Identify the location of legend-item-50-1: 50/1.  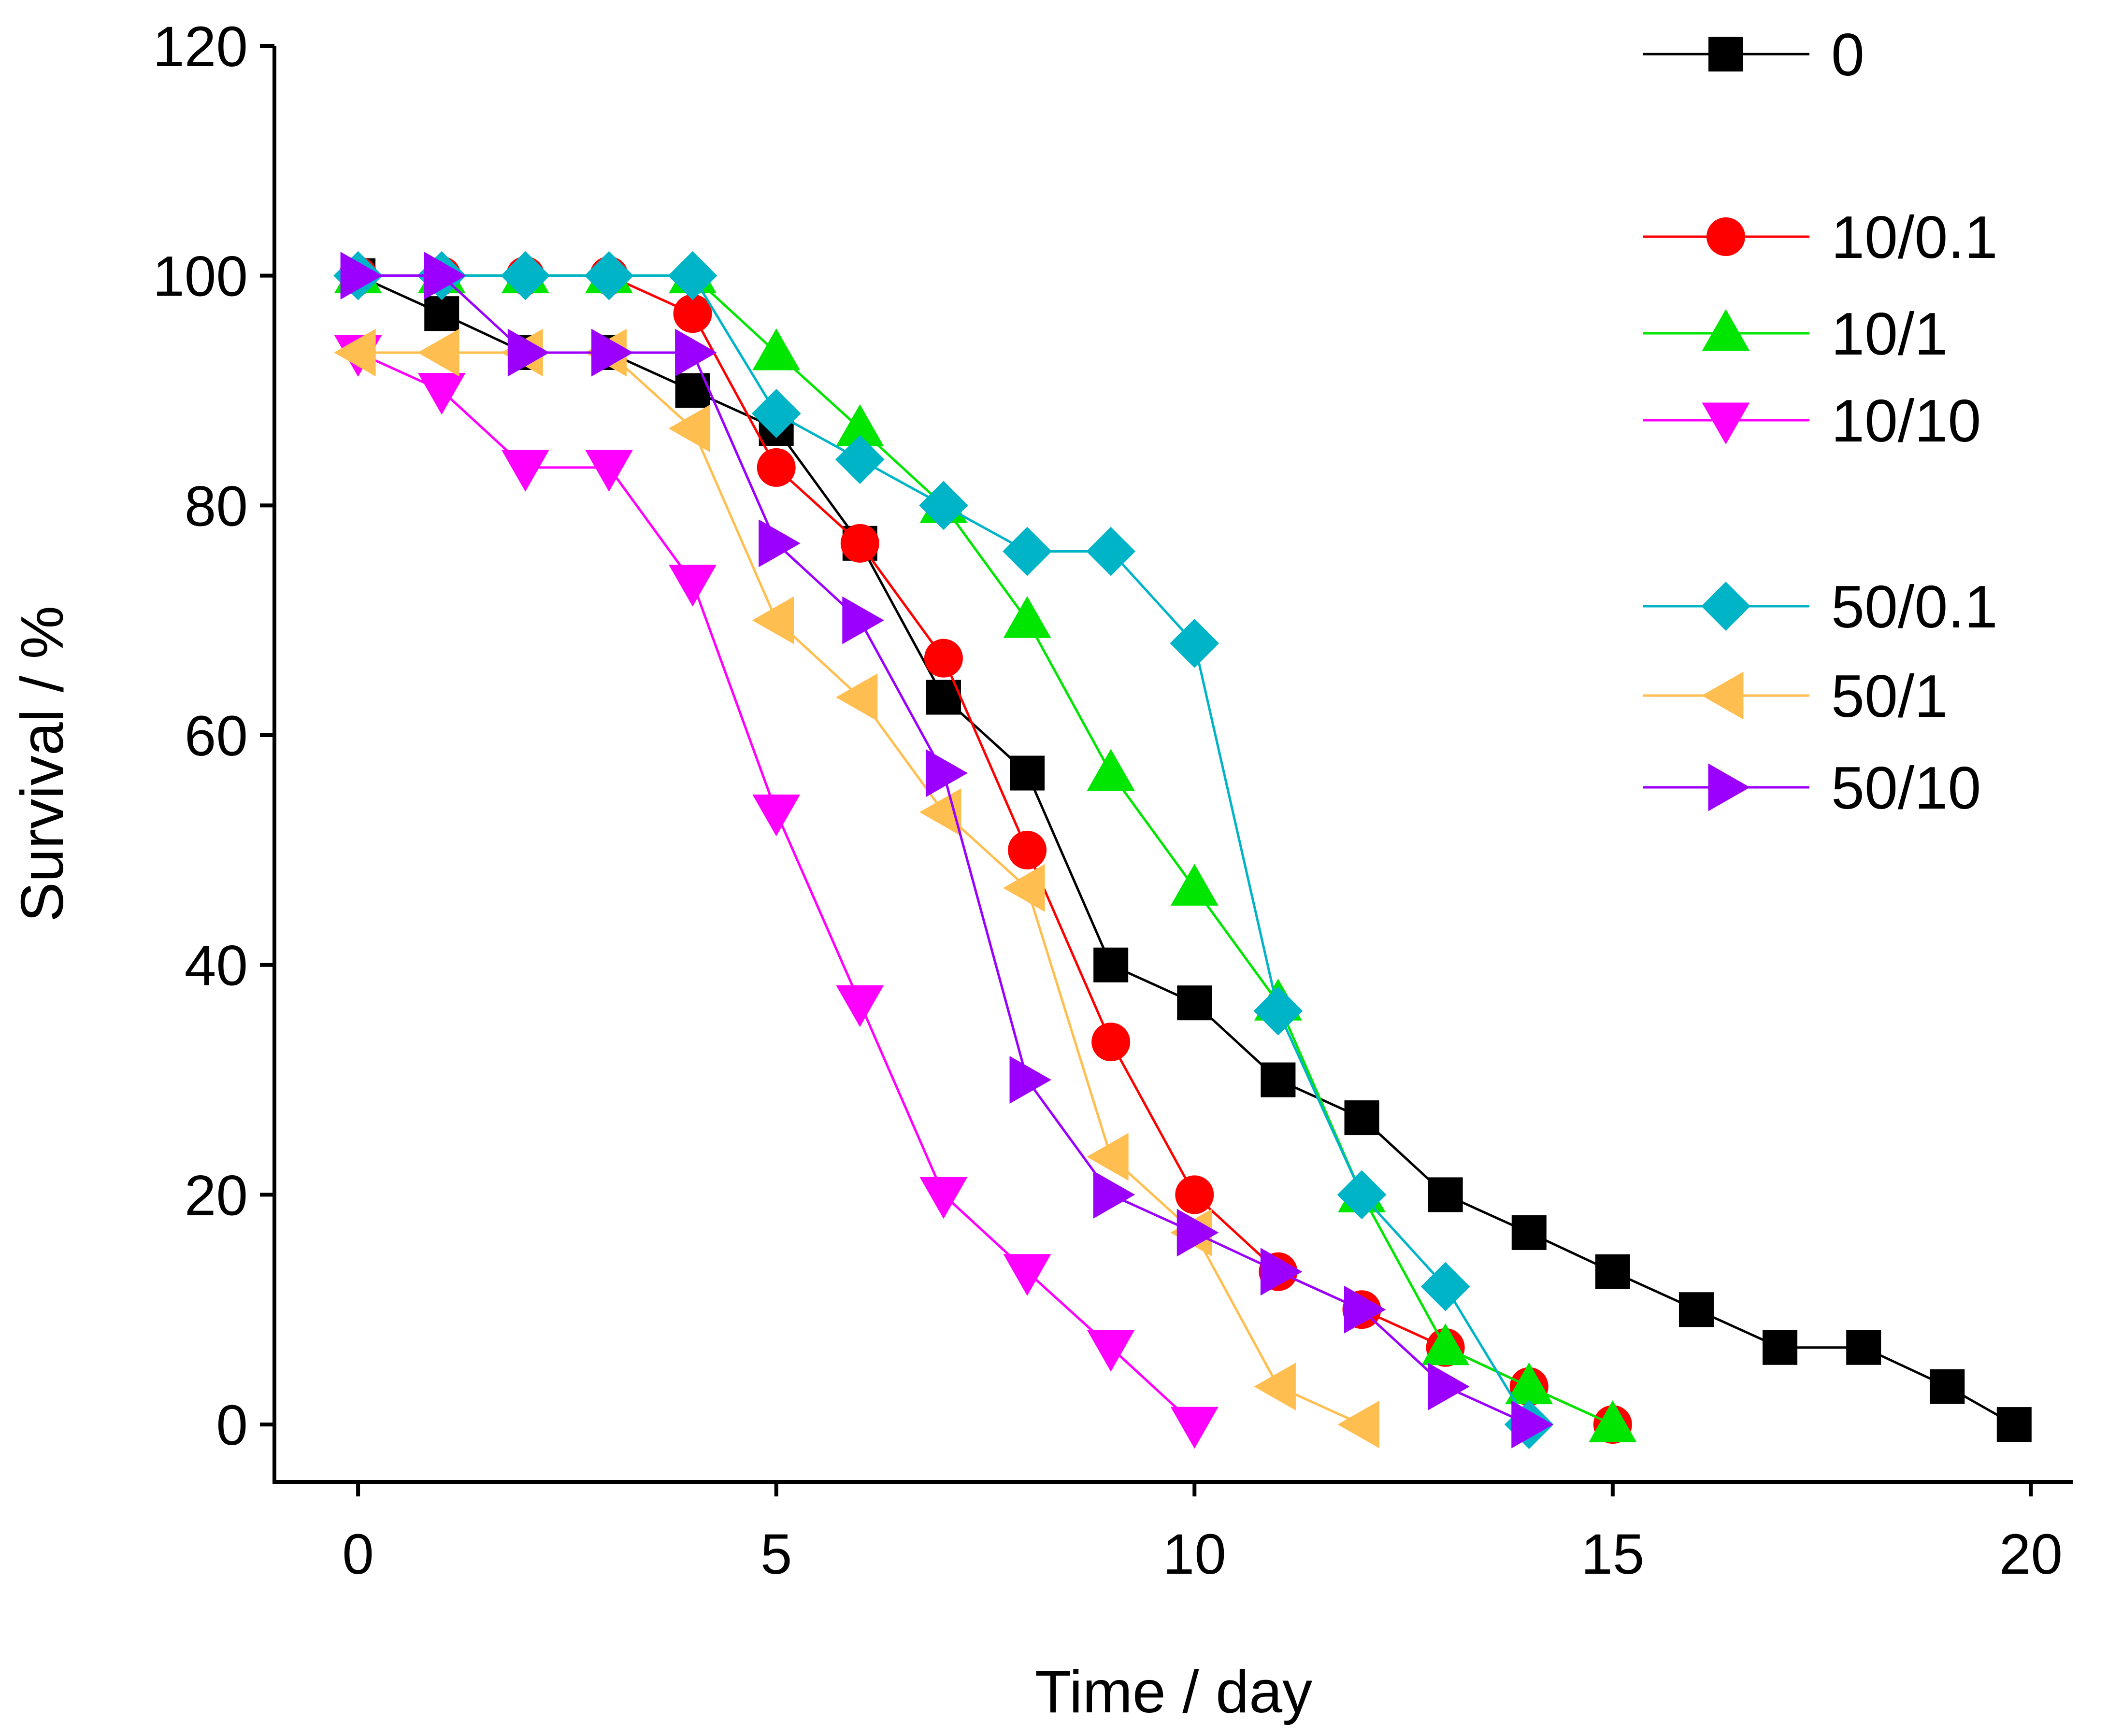
(1795, 696).